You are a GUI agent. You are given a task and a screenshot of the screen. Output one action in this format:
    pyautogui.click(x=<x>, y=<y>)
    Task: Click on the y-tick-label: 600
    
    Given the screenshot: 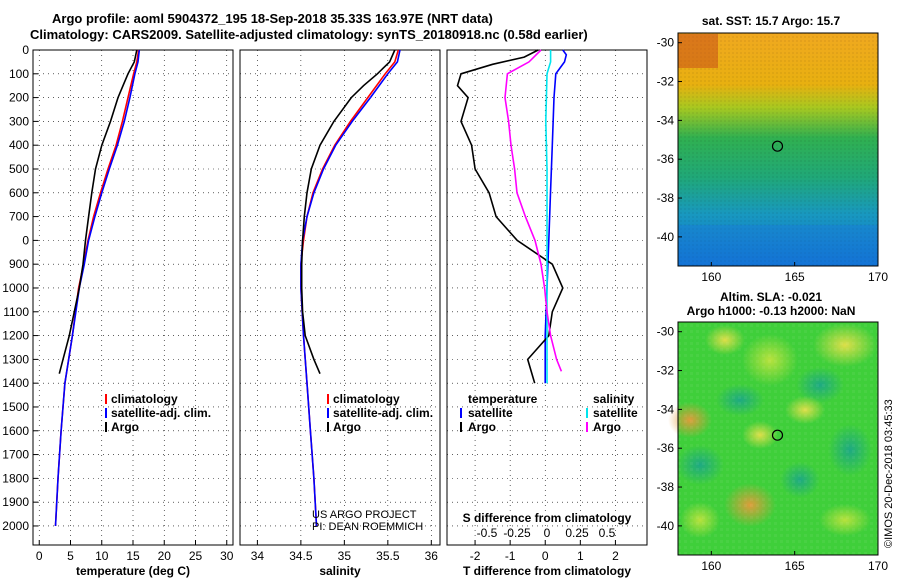 What is the action you would take?
    pyautogui.click(x=19, y=193)
    